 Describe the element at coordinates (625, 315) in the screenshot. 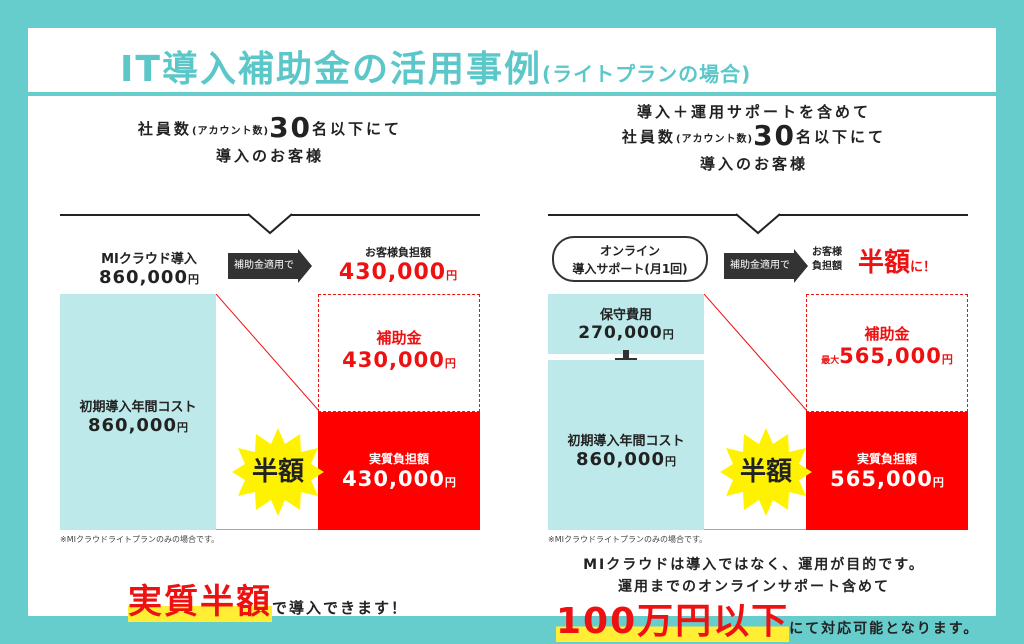

I see `maint-label: 保守費用` at that location.